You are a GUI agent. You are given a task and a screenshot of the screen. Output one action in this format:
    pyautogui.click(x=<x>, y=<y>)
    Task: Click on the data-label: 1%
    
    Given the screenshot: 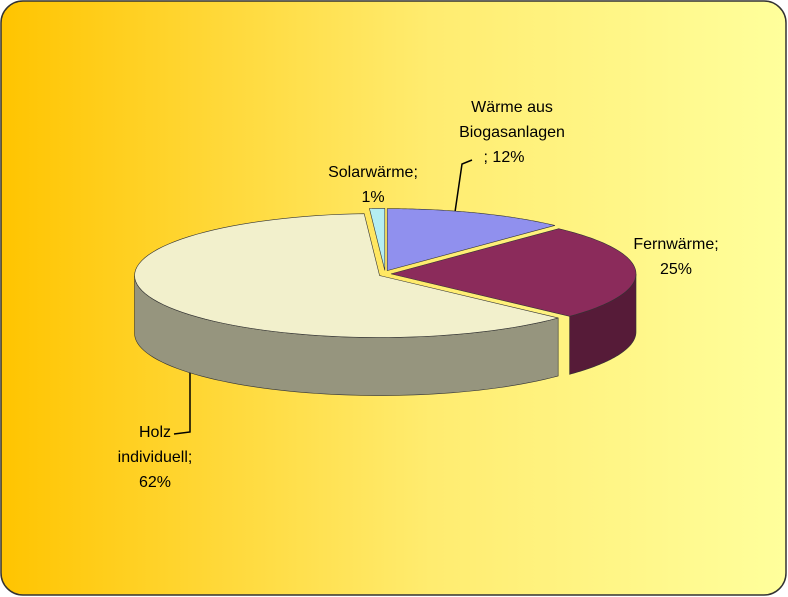 What is the action you would take?
    pyautogui.click(x=372, y=197)
    